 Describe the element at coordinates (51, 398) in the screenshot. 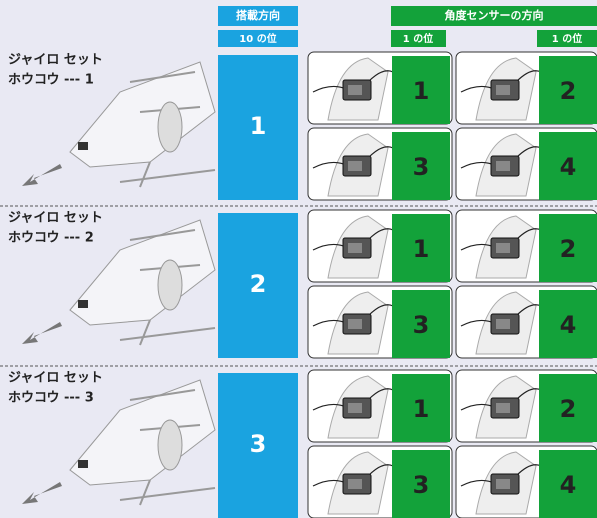

I see `group-label: ホウコウ --- 3` at that location.